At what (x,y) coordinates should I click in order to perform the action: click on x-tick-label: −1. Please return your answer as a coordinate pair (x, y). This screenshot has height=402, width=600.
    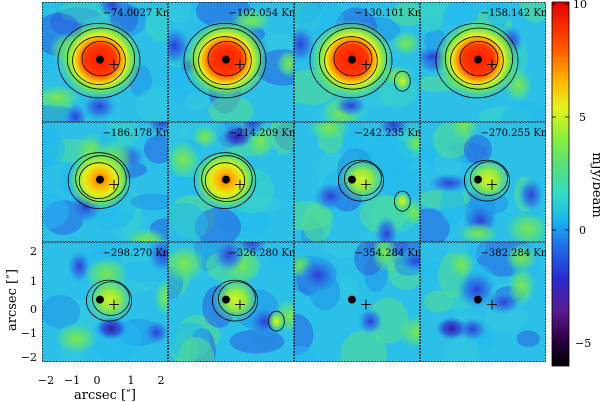
    Looking at the image, I should click on (72, 380).